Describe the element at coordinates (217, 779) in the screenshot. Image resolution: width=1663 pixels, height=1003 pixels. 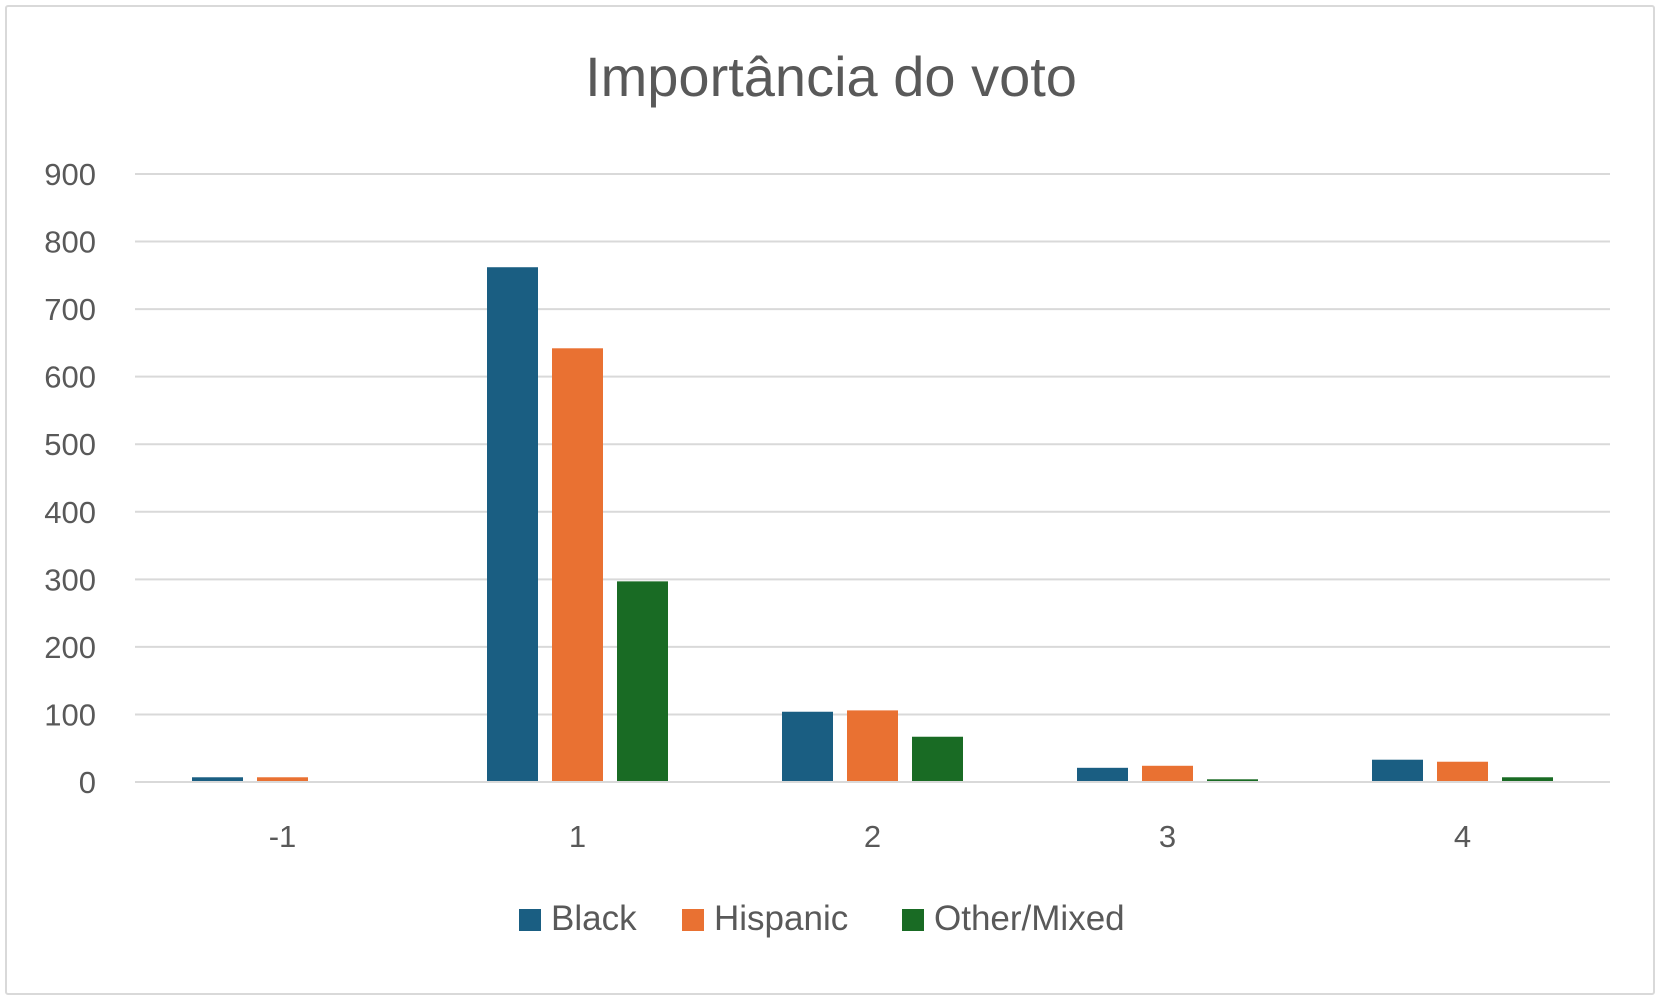
I see `bar-black--1` at that location.